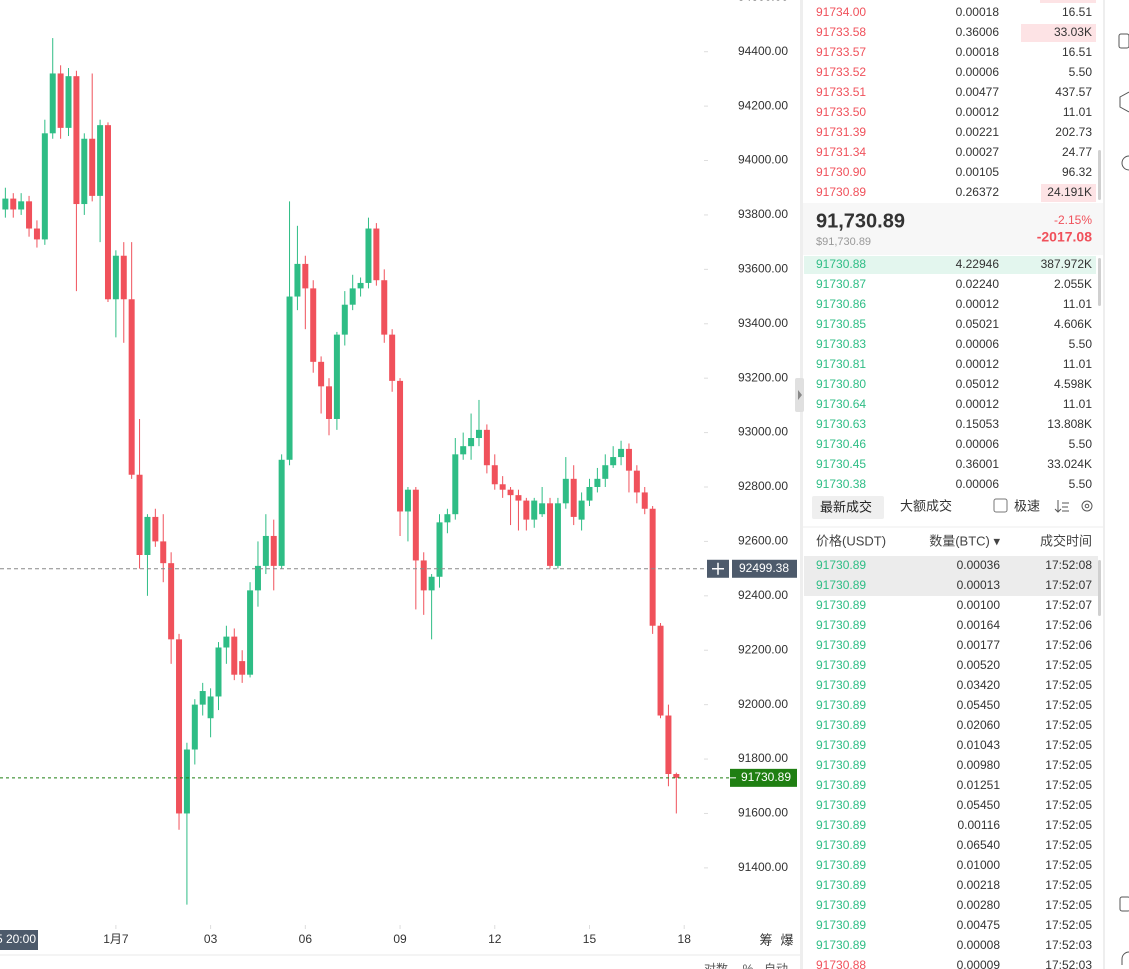  What do you see at coordinates (841, 304) in the screenshot?
I see `book-price: 91730.86` at bounding box center [841, 304].